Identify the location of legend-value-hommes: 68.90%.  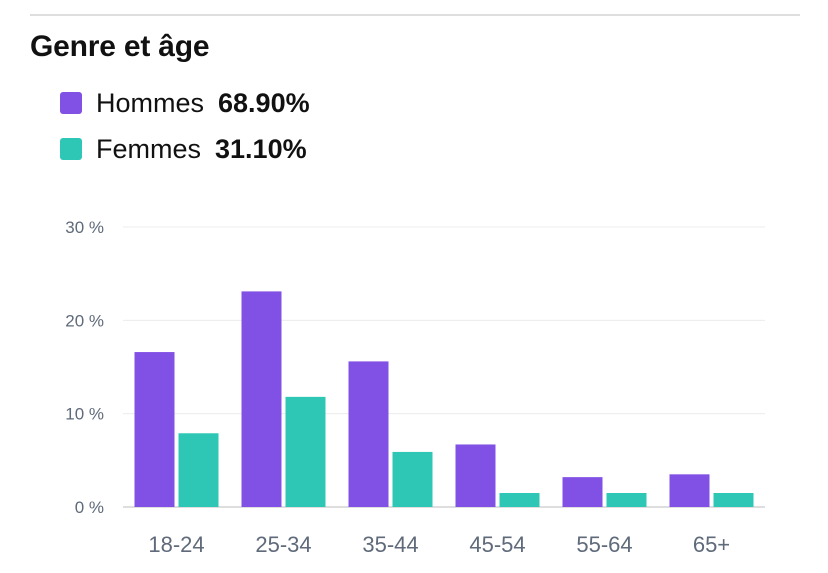
(264, 102).